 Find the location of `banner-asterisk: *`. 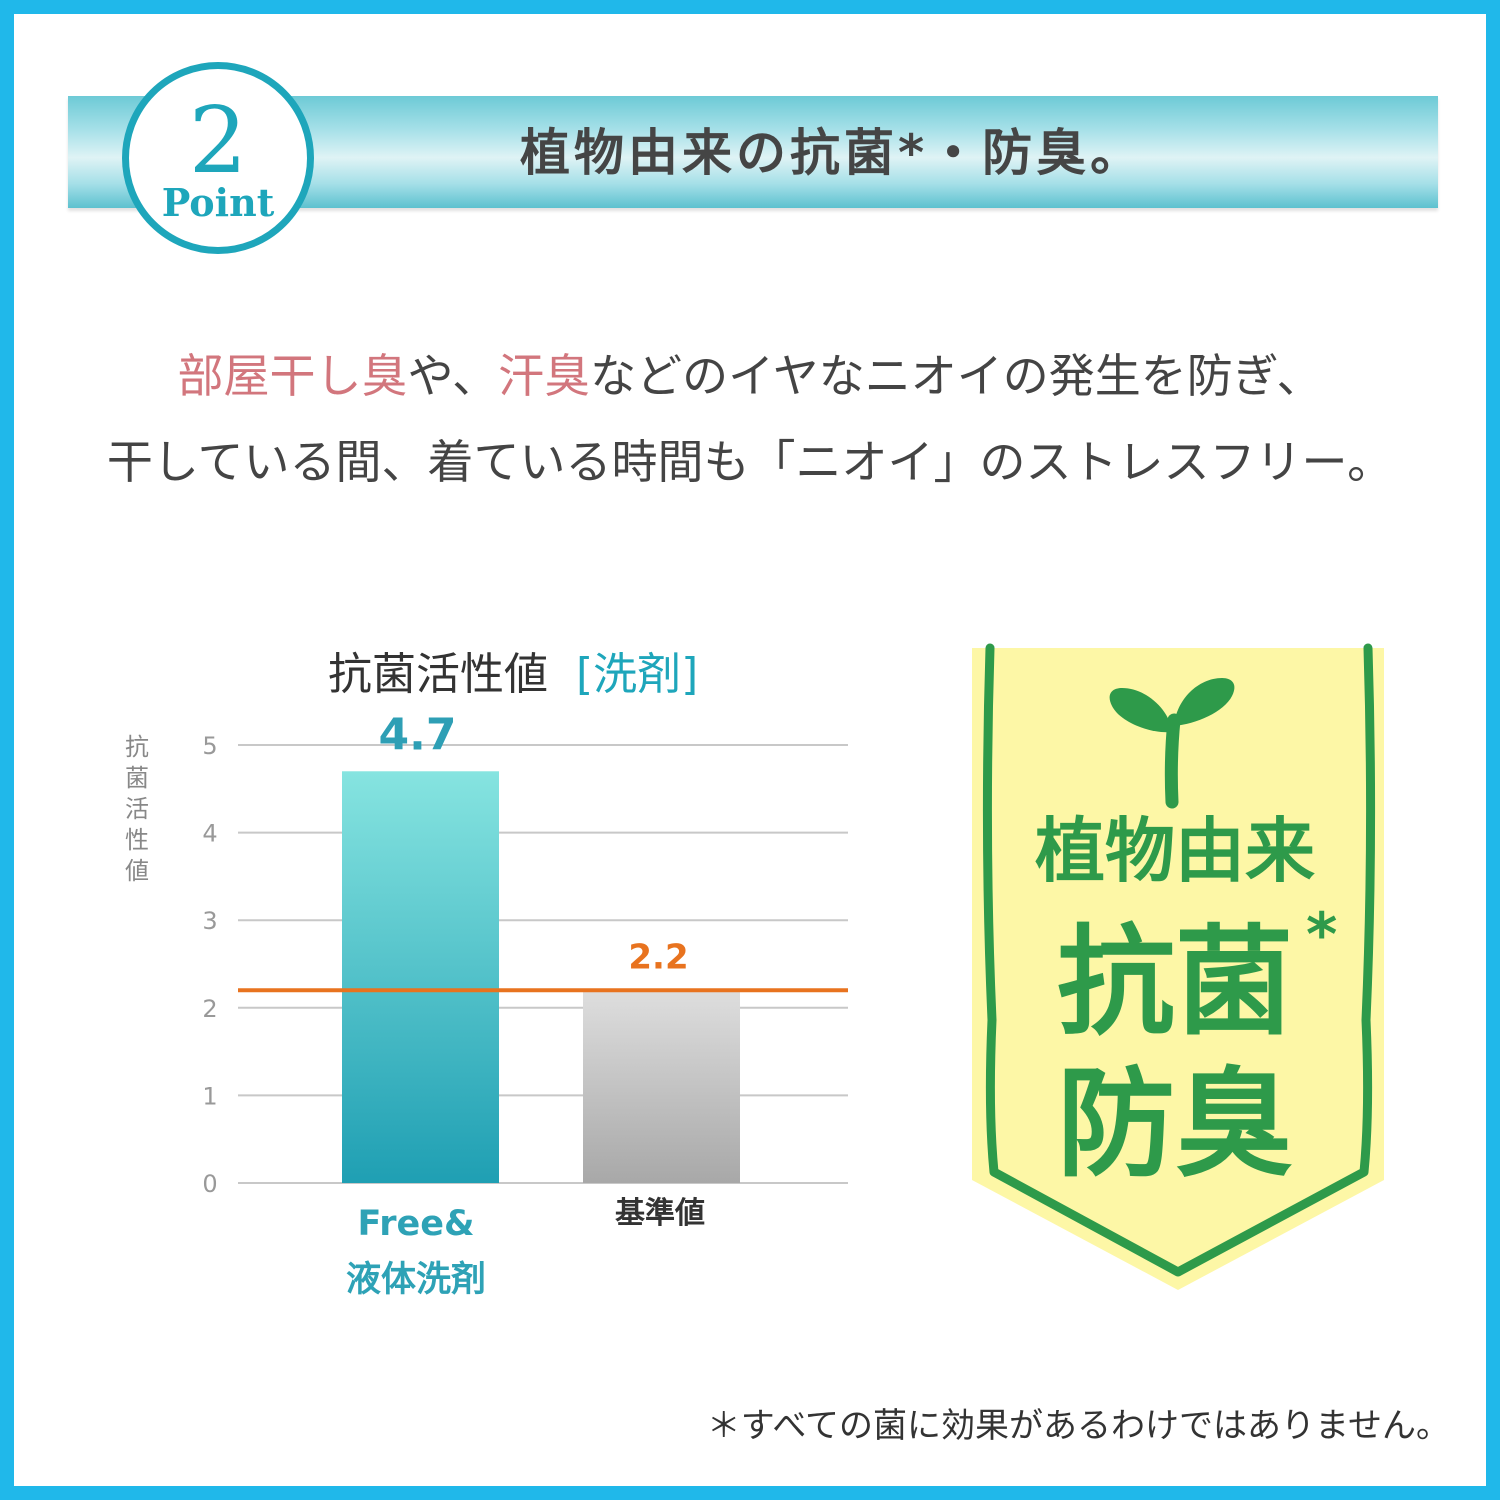

banner-asterisk: * is located at coordinates (1322, 935).